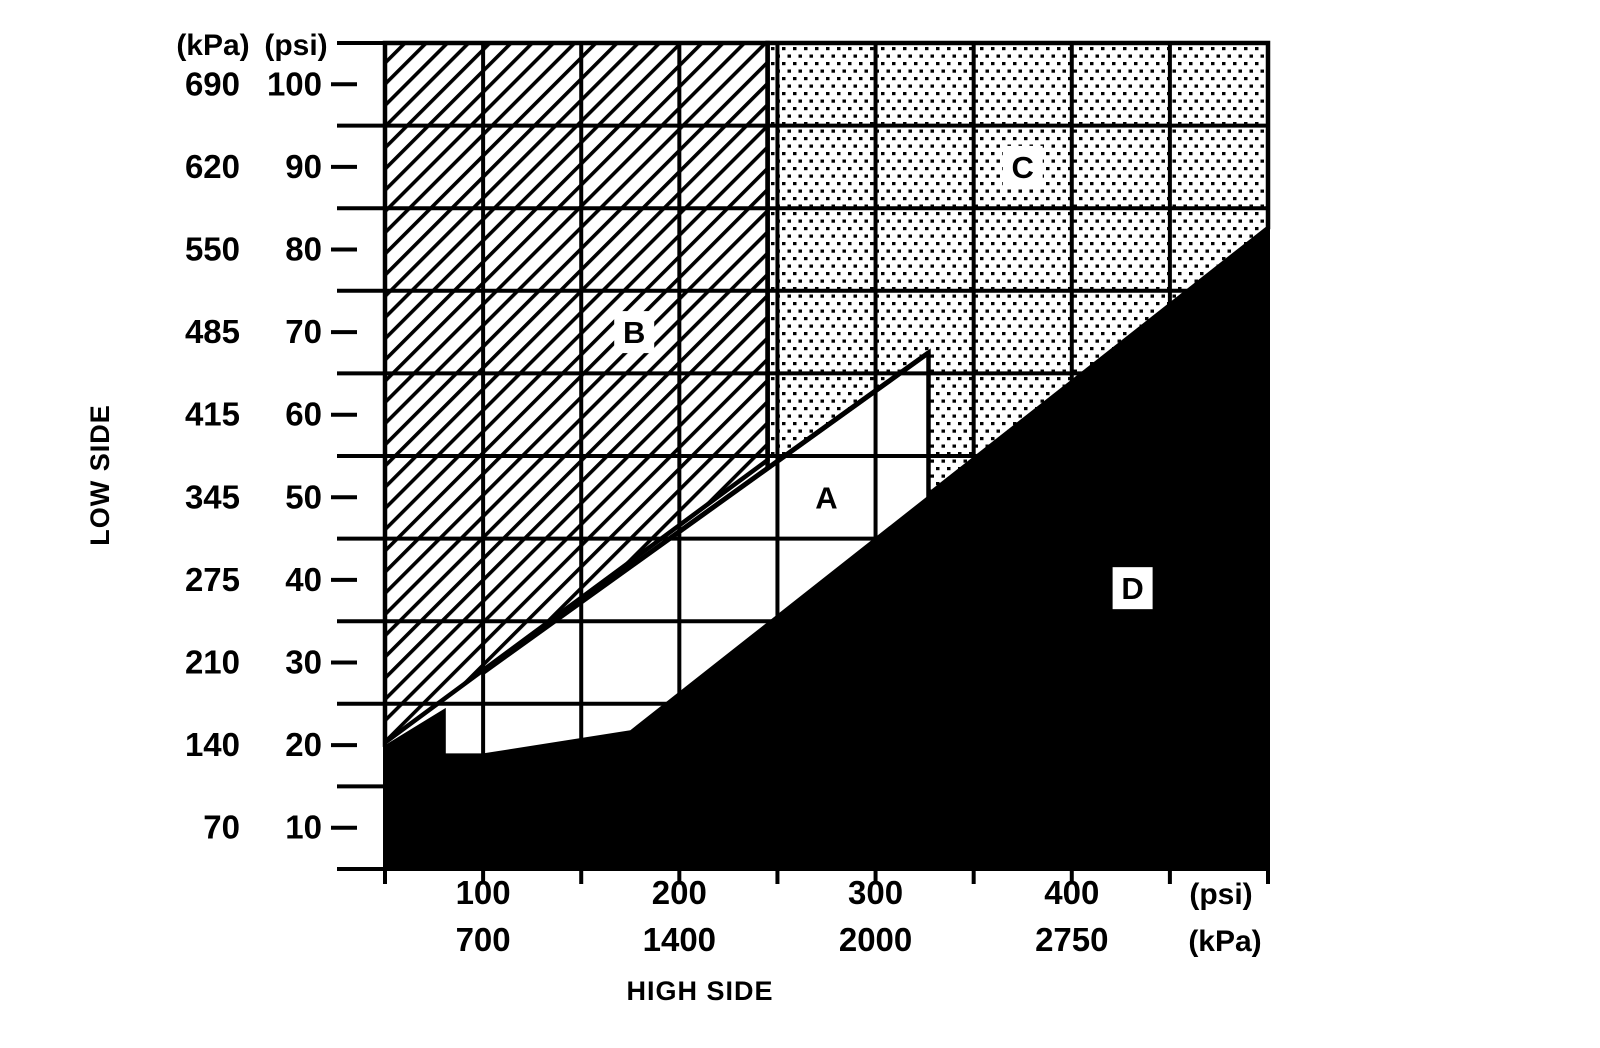 Image resolution: width=1600 pixels, height=1048 pixels. What do you see at coordinates (1071, 892) in the screenshot?
I see `x-tick-label-psi-400: 400` at bounding box center [1071, 892].